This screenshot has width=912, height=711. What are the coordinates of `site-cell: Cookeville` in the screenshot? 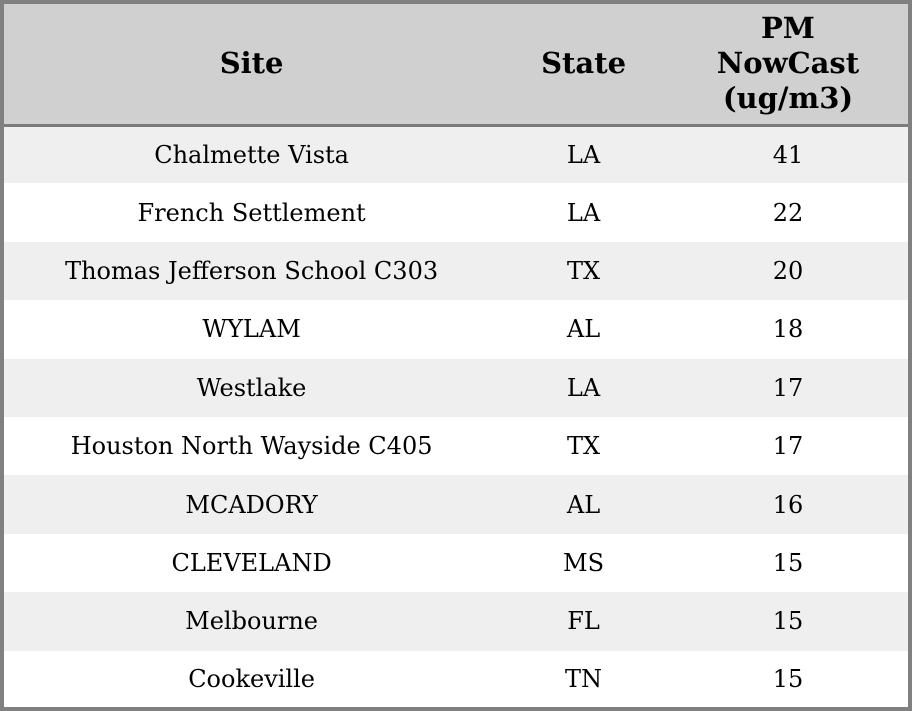 It's located at (251, 678).